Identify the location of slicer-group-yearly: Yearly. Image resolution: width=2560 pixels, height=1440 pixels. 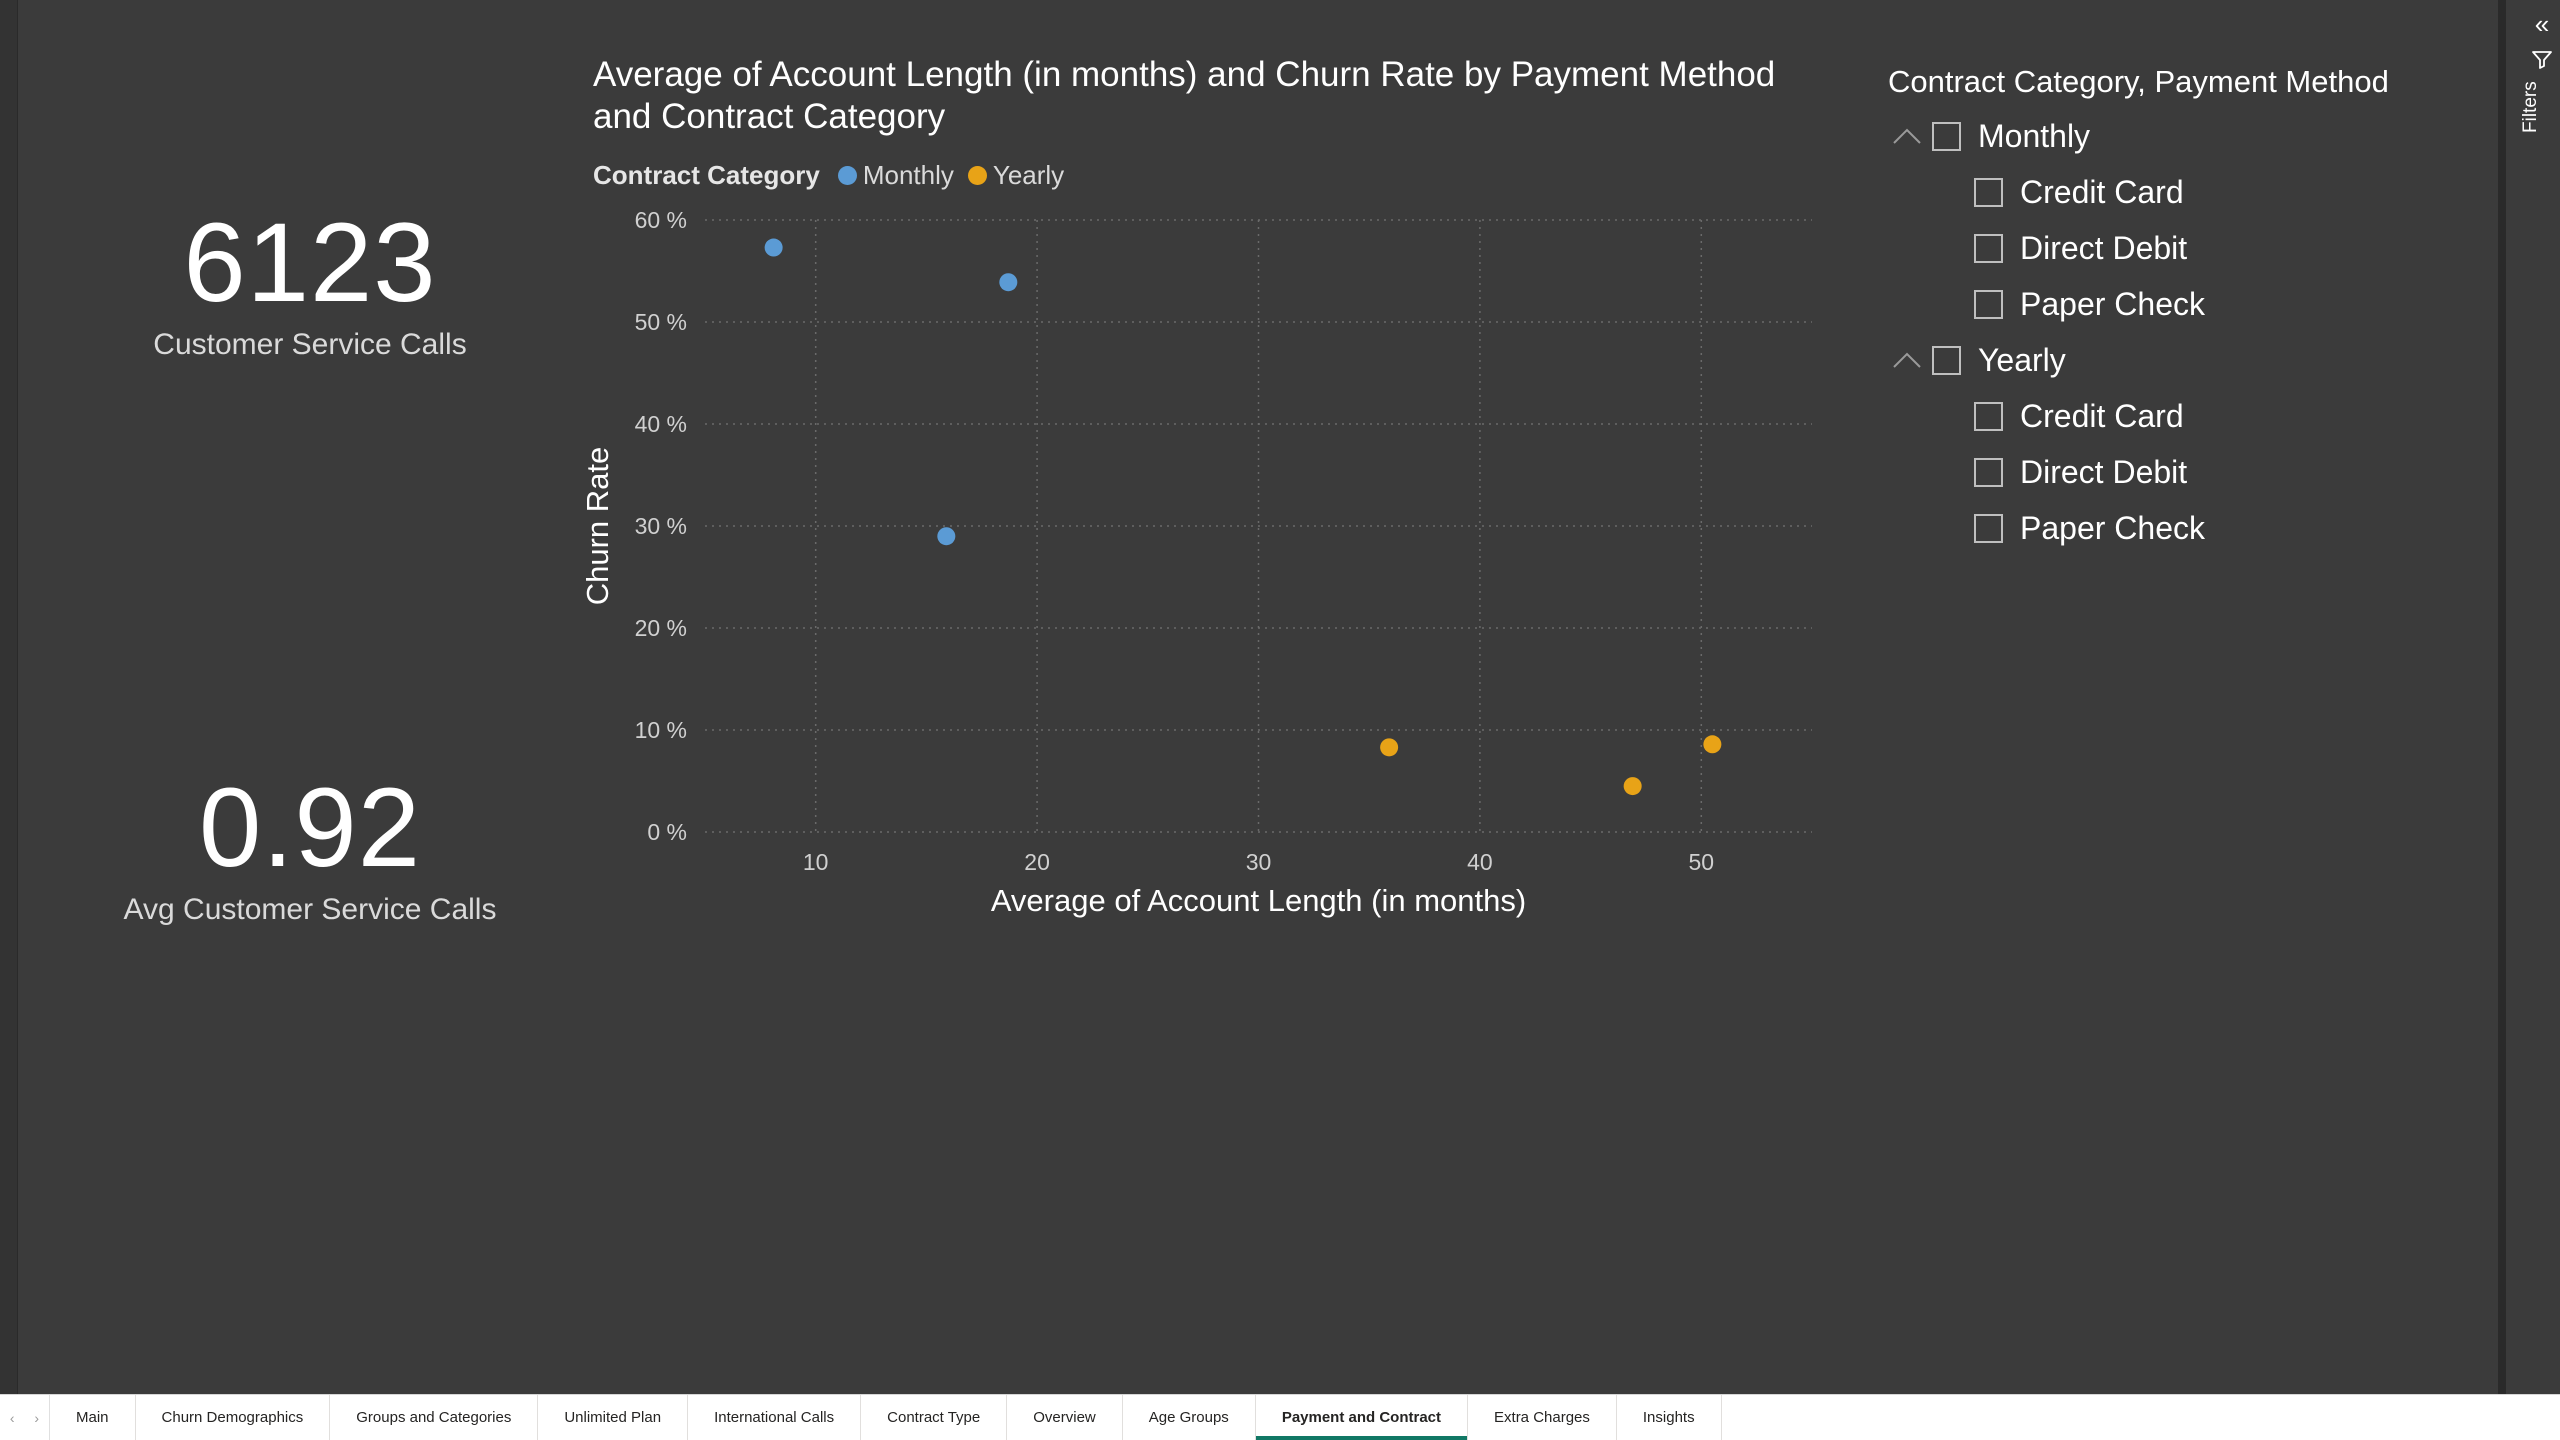
(2178, 360).